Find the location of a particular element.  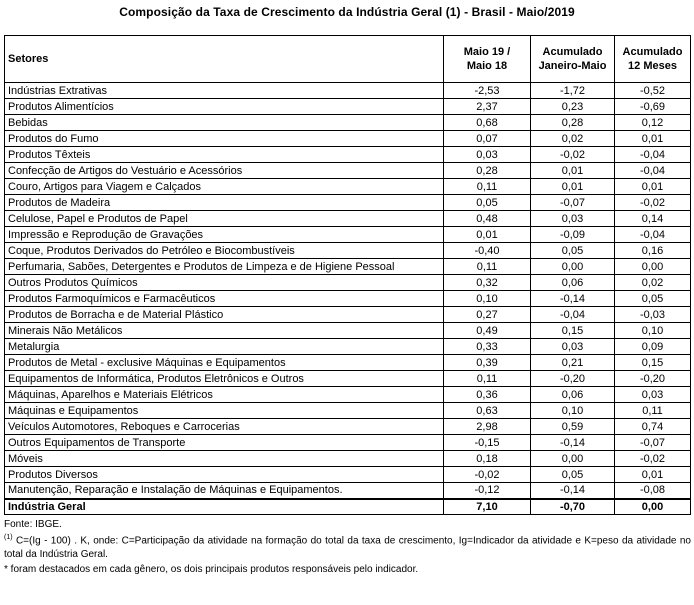

total-row: Indústria Geral 7,10 -0,70 0,00 is located at coordinates (347, 506).